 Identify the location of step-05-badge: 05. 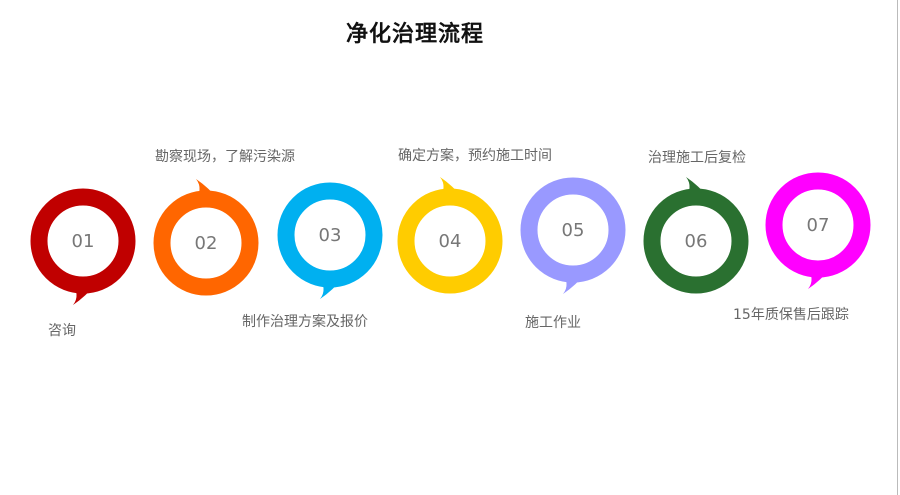
(573, 235).